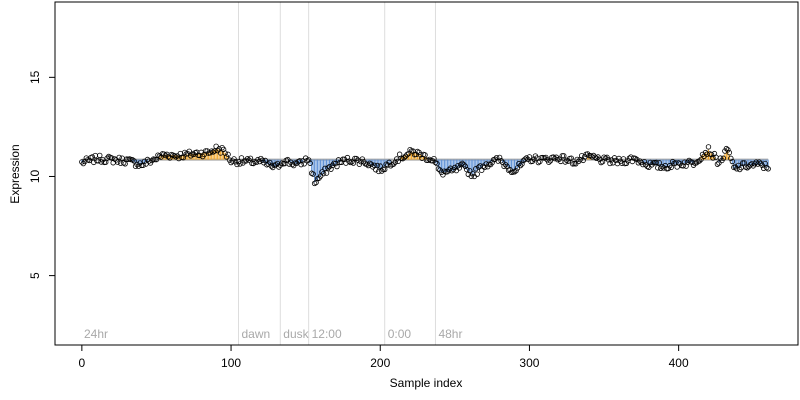 The image size is (800, 400). I want to click on y-tick-label: 10, so click(35, 176).